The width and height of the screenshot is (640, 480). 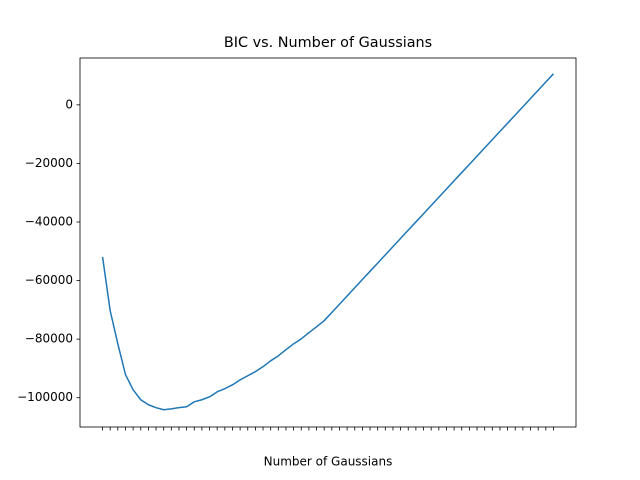 What do you see at coordinates (49, 222) in the screenshot?
I see `y-tick-label: −40000` at bounding box center [49, 222].